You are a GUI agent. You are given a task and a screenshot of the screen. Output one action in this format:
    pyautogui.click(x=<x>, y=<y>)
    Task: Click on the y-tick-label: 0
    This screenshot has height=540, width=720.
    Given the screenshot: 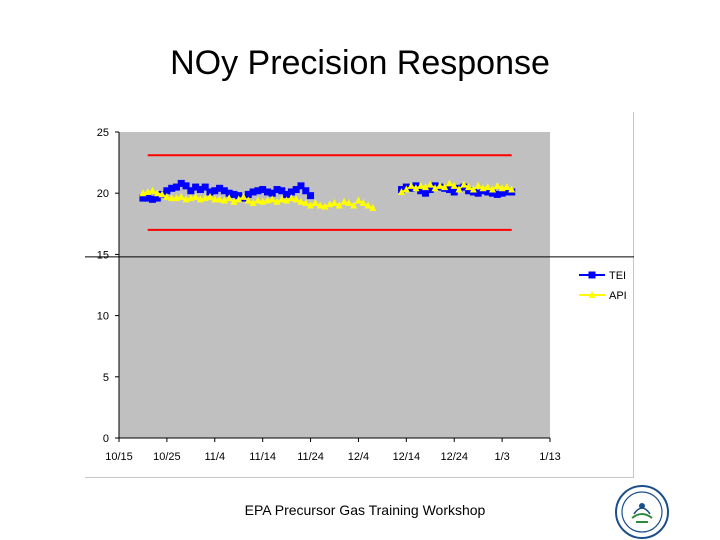 What is the action you would take?
    pyautogui.click(x=106, y=439)
    